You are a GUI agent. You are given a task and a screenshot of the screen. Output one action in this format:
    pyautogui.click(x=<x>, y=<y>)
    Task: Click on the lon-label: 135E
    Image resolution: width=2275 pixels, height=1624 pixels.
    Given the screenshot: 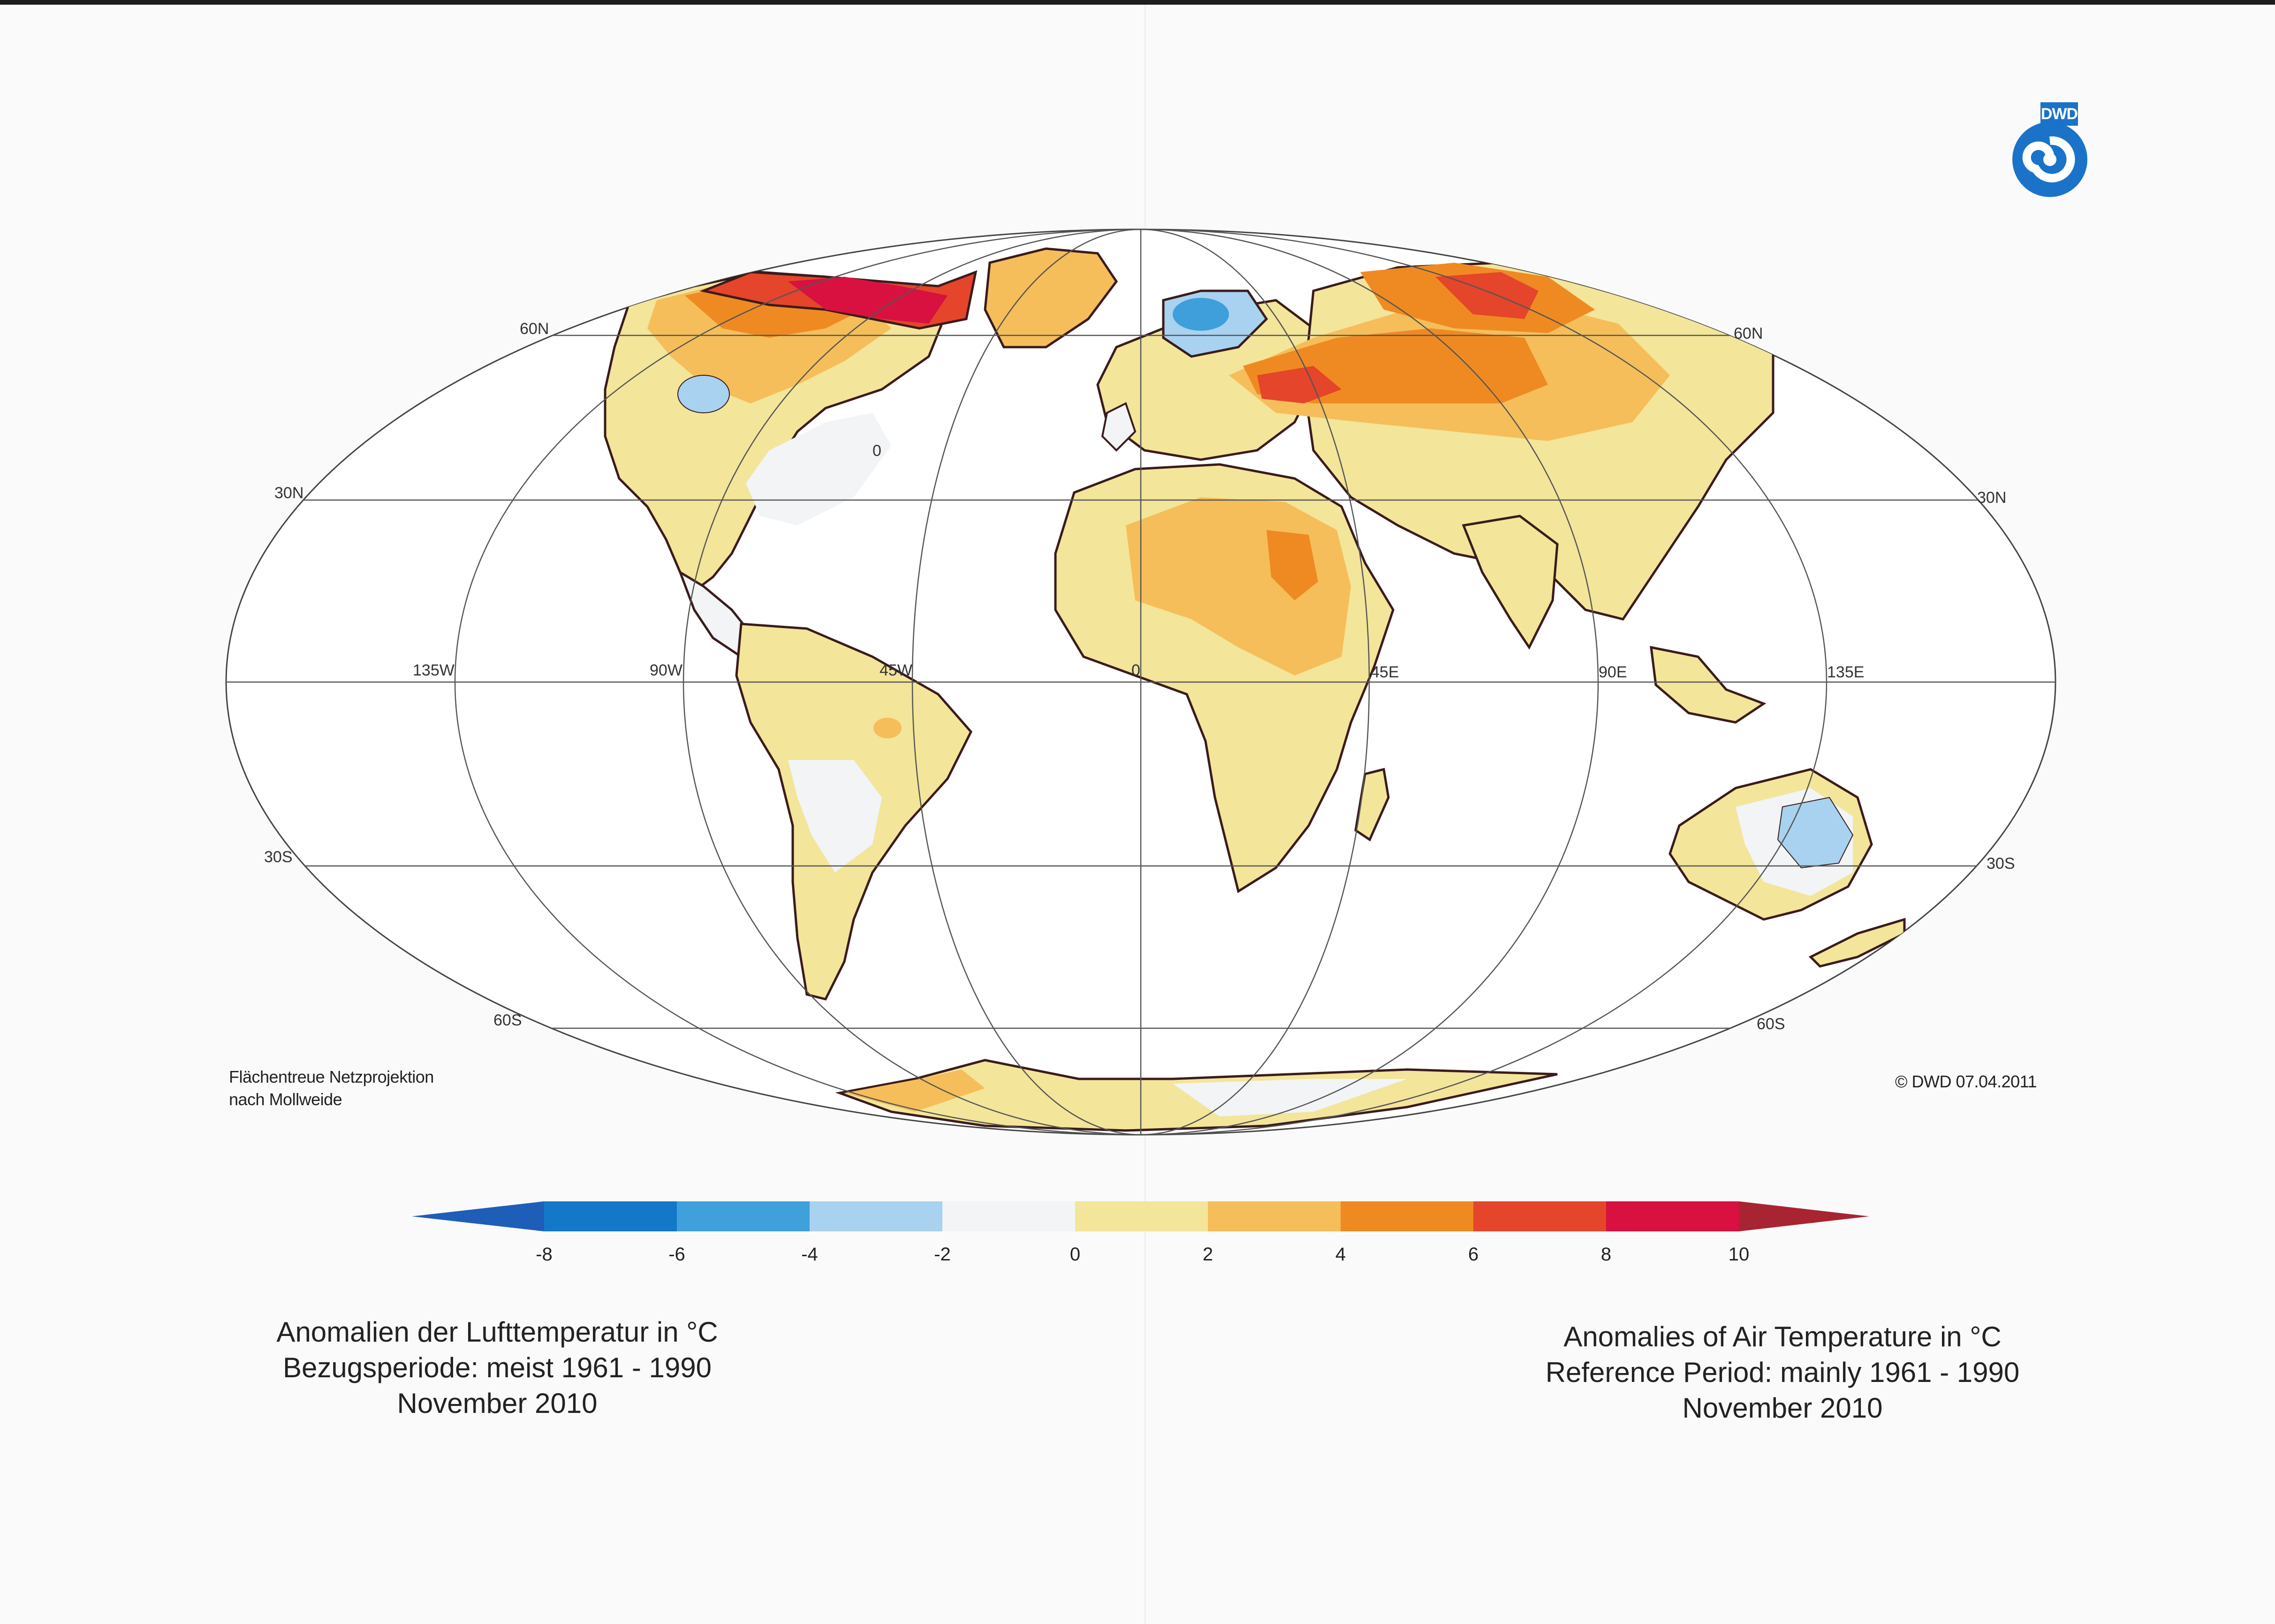 What is the action you would take?
    pyautogui.click(x=1845, y=672)
    